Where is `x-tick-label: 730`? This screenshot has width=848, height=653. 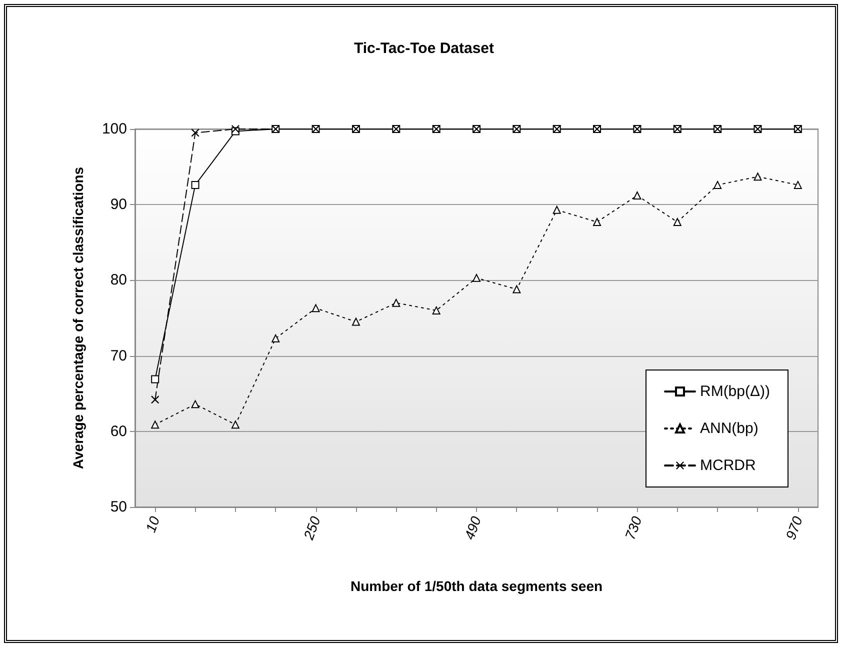 x-tick-label: 730 is located at coordinates (633, 528).